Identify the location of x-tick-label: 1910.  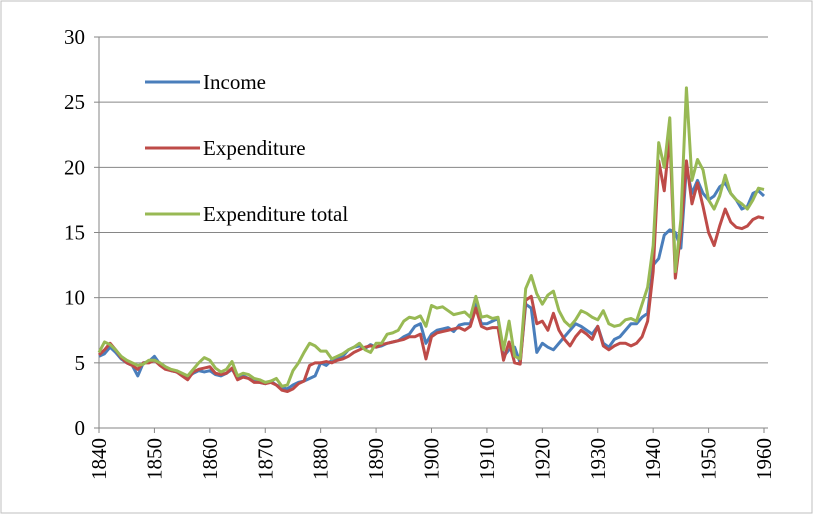
(487, 459).